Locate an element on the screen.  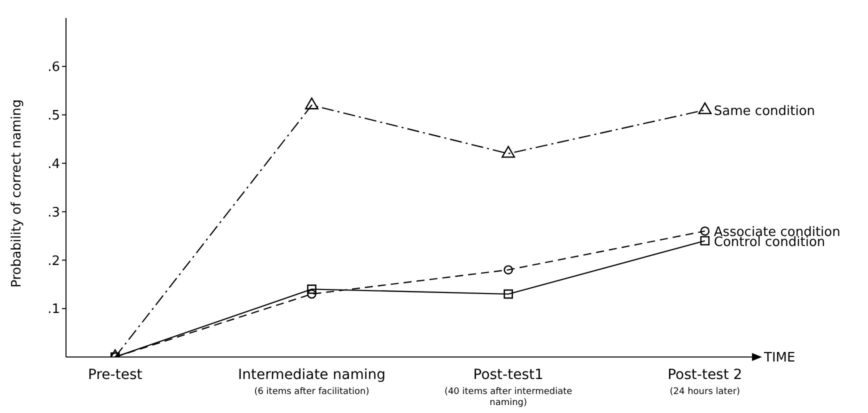
y-tick-label: .3 is located at coordinates (54, 212).